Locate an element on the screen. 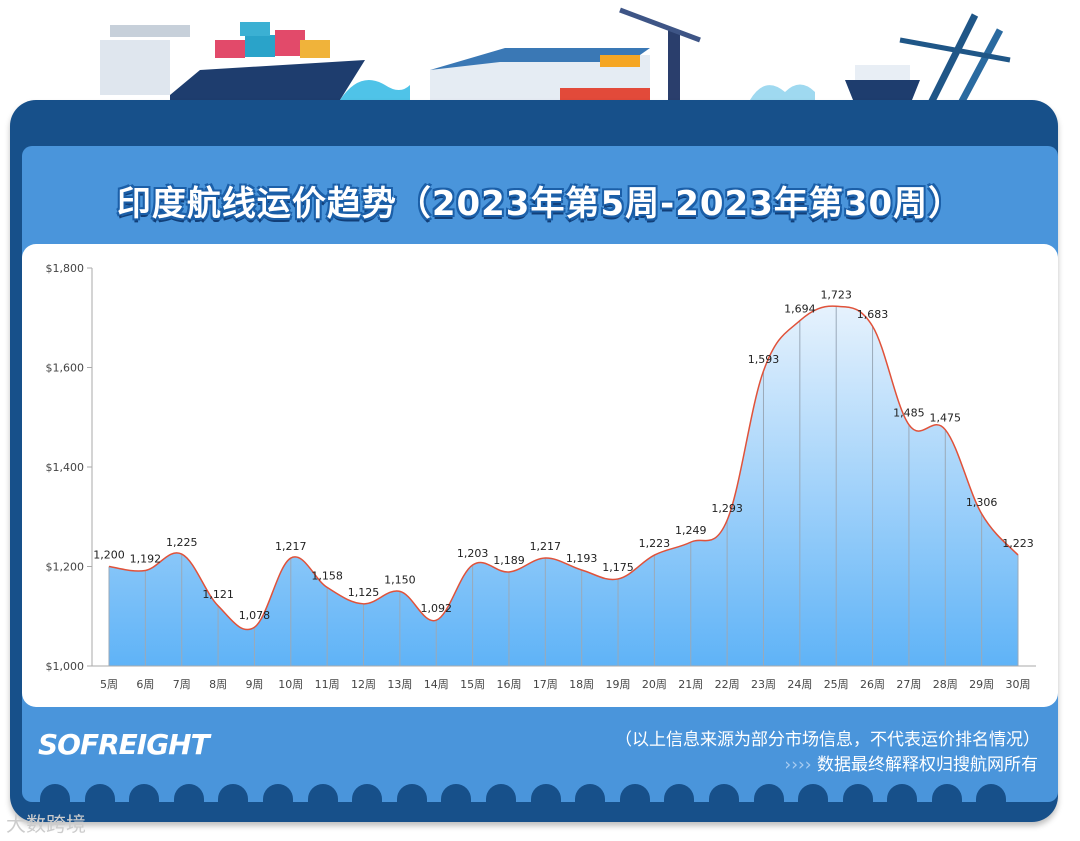  y-tick-label: $1,400 is located at coordinates (65, 467).